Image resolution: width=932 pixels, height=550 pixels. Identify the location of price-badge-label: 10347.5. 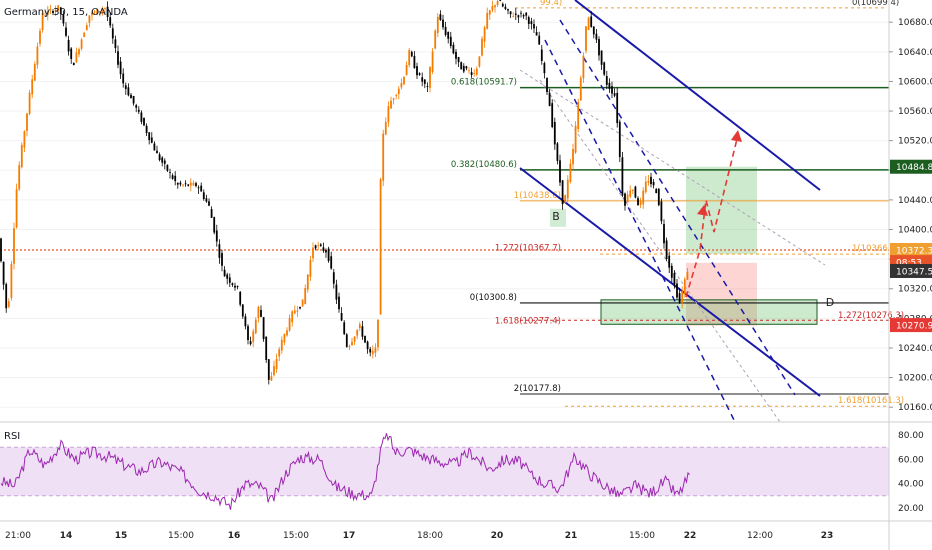
(914, 272).